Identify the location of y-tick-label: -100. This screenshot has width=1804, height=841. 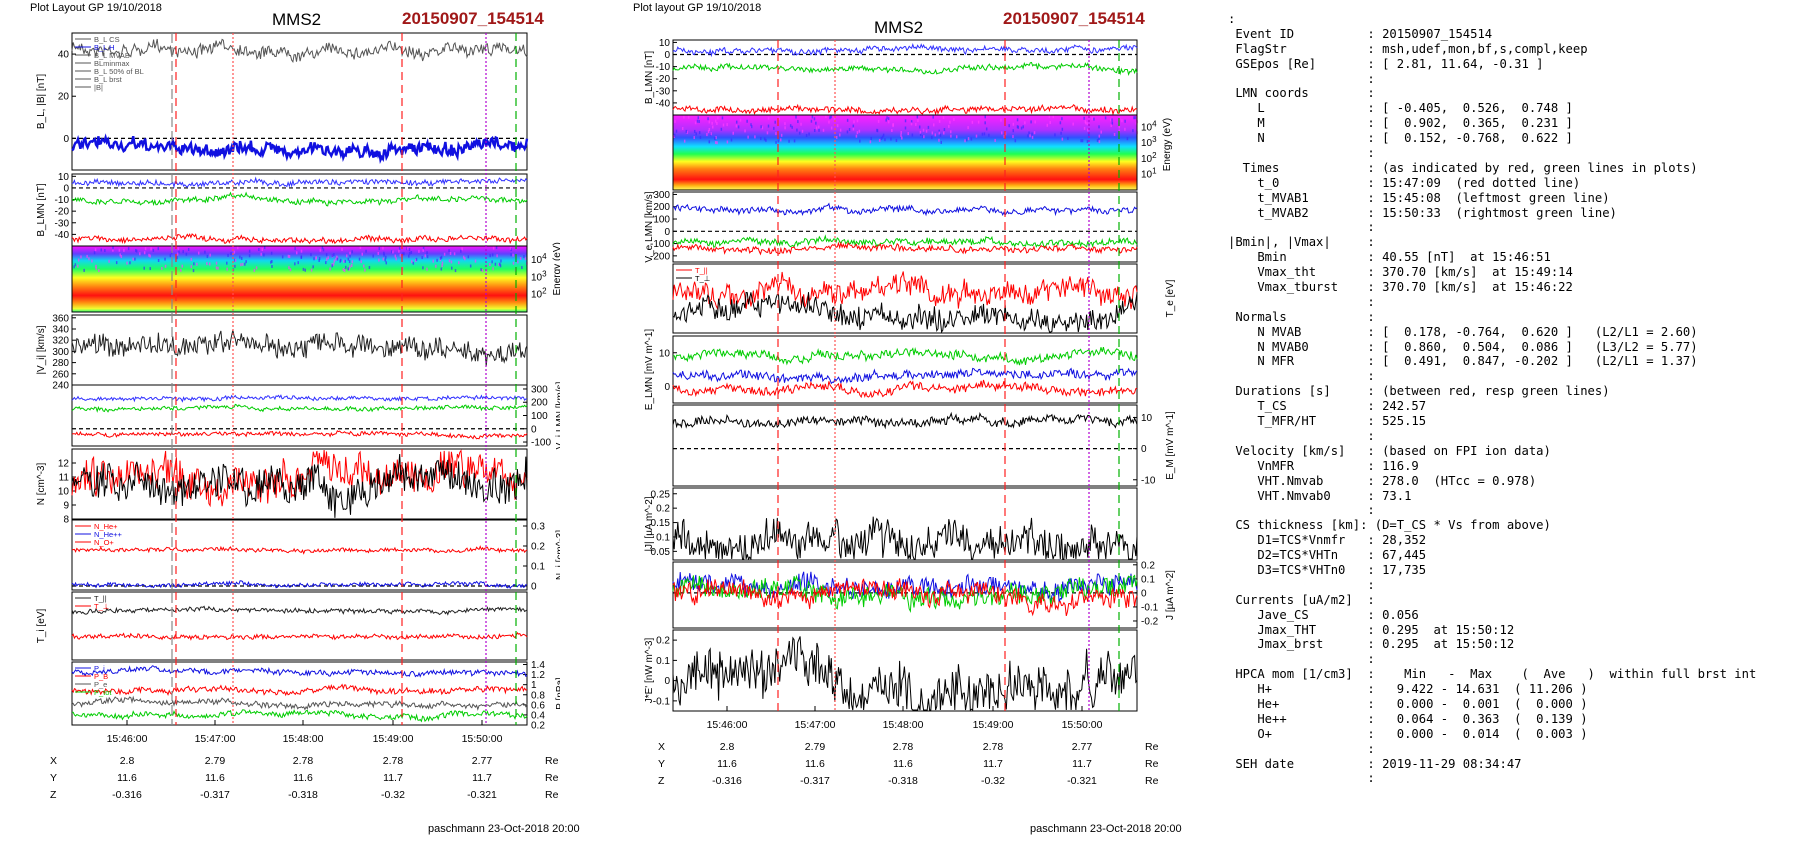
(541, 443).